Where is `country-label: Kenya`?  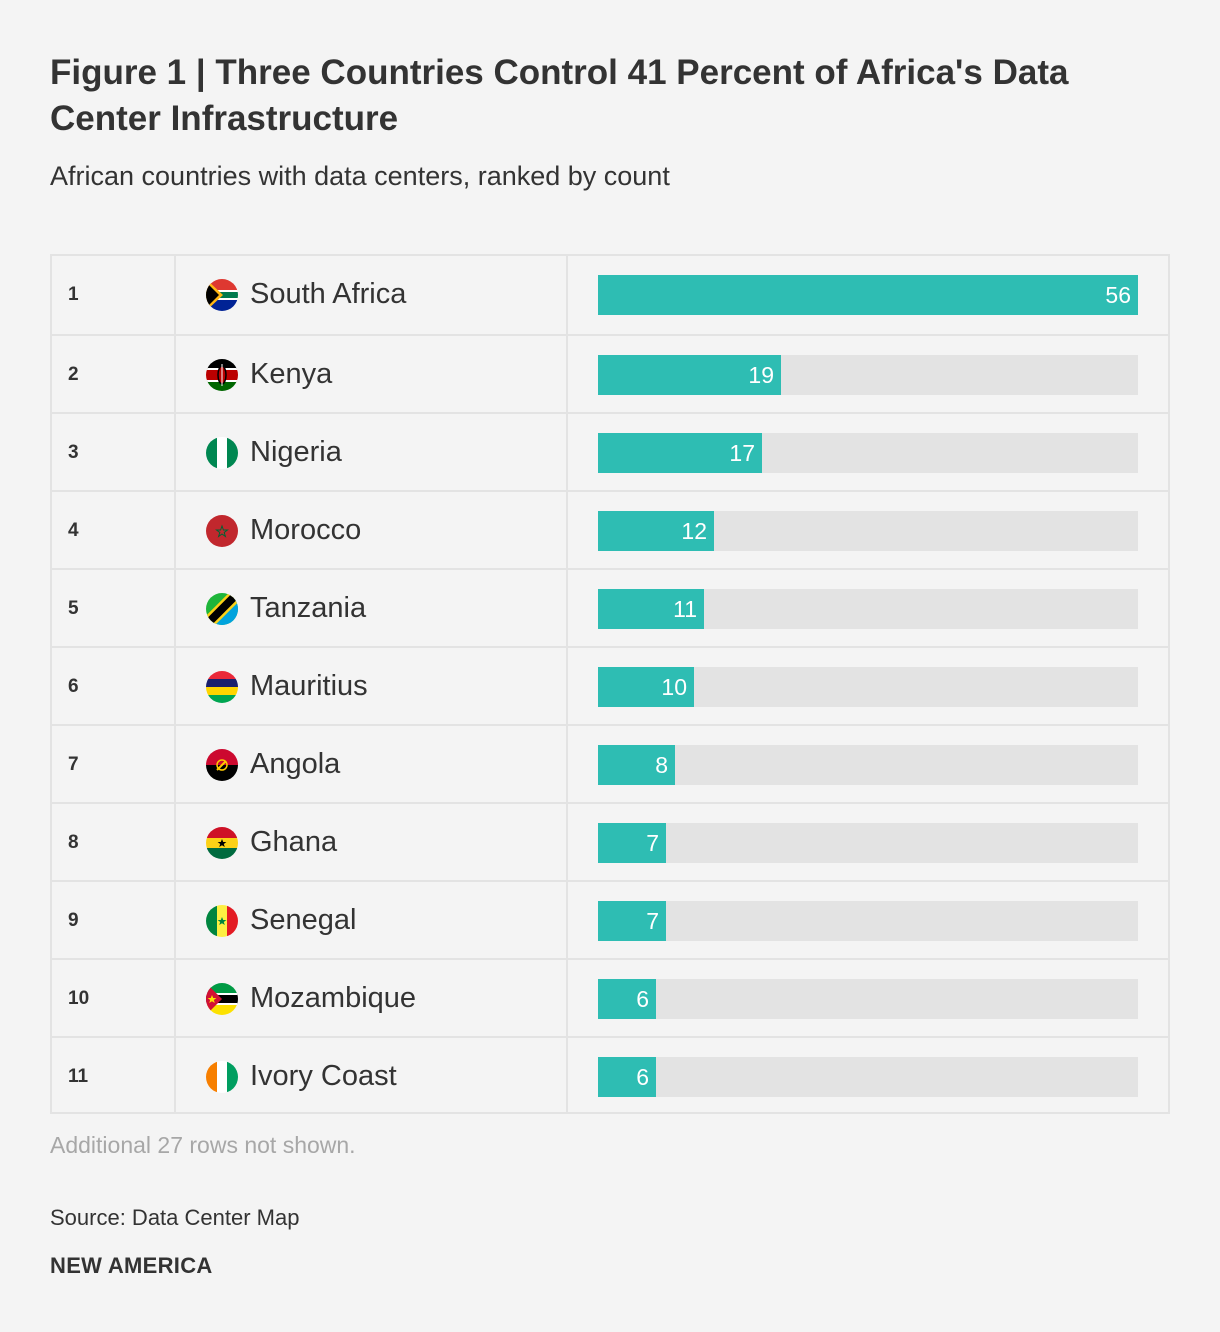 country-label: Kenya is located at coordinates (291, 374).